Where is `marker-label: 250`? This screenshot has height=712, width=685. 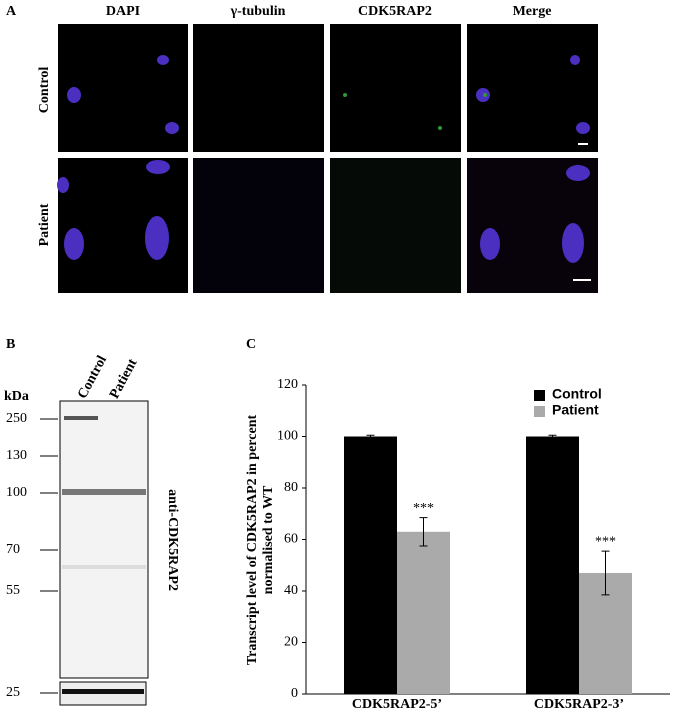
marker-label: 250 is located at coordinates (16, 418).